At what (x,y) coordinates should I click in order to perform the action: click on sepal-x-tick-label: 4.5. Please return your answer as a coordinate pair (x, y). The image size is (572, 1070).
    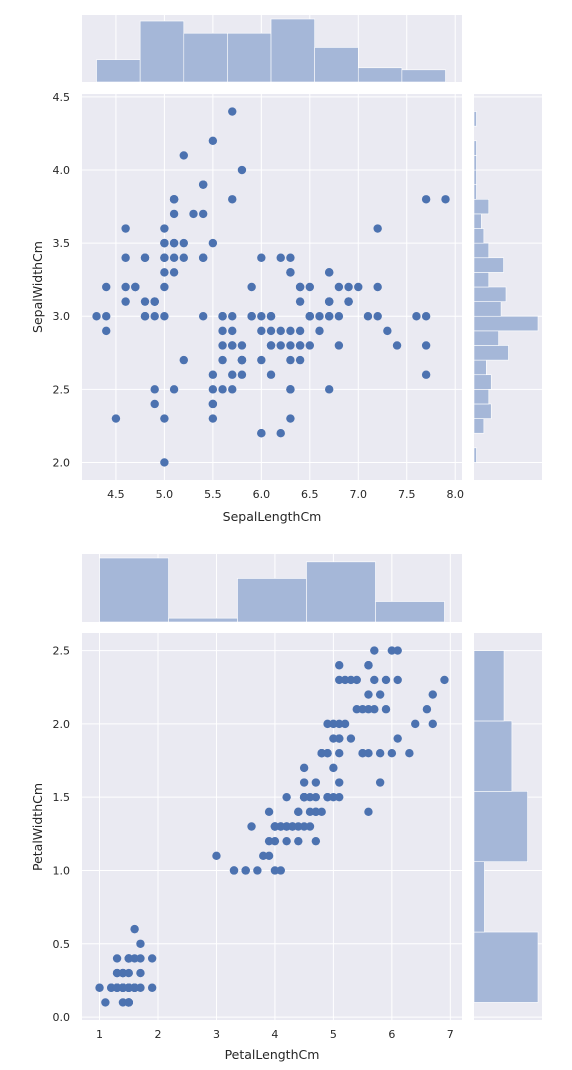
    Looking at the image, I should click on (116, 494).